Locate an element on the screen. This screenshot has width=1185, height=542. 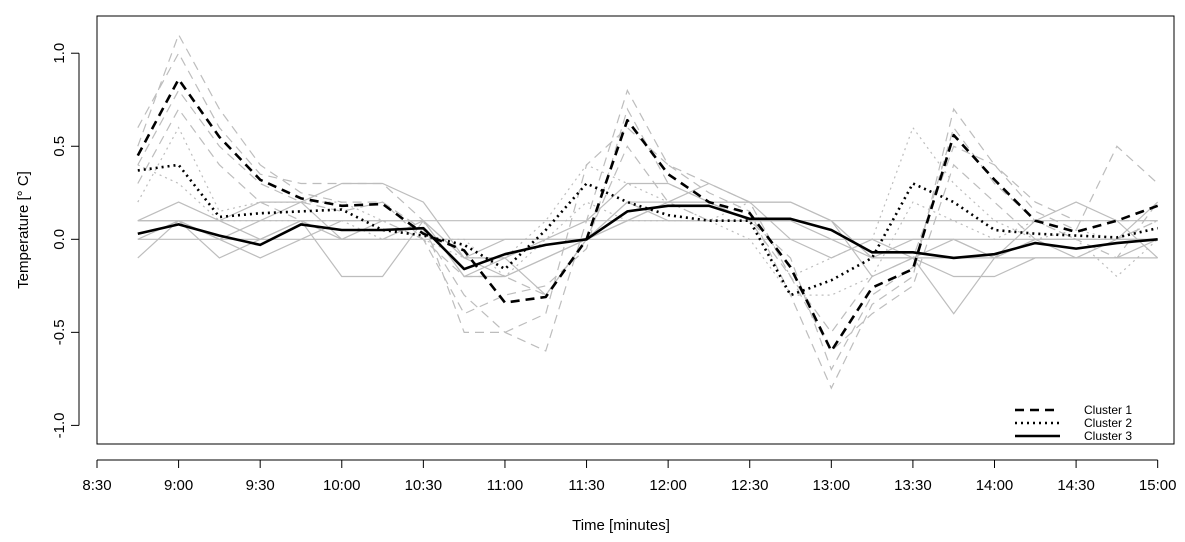
cluster-3-line is located at coordinates (647, 237).